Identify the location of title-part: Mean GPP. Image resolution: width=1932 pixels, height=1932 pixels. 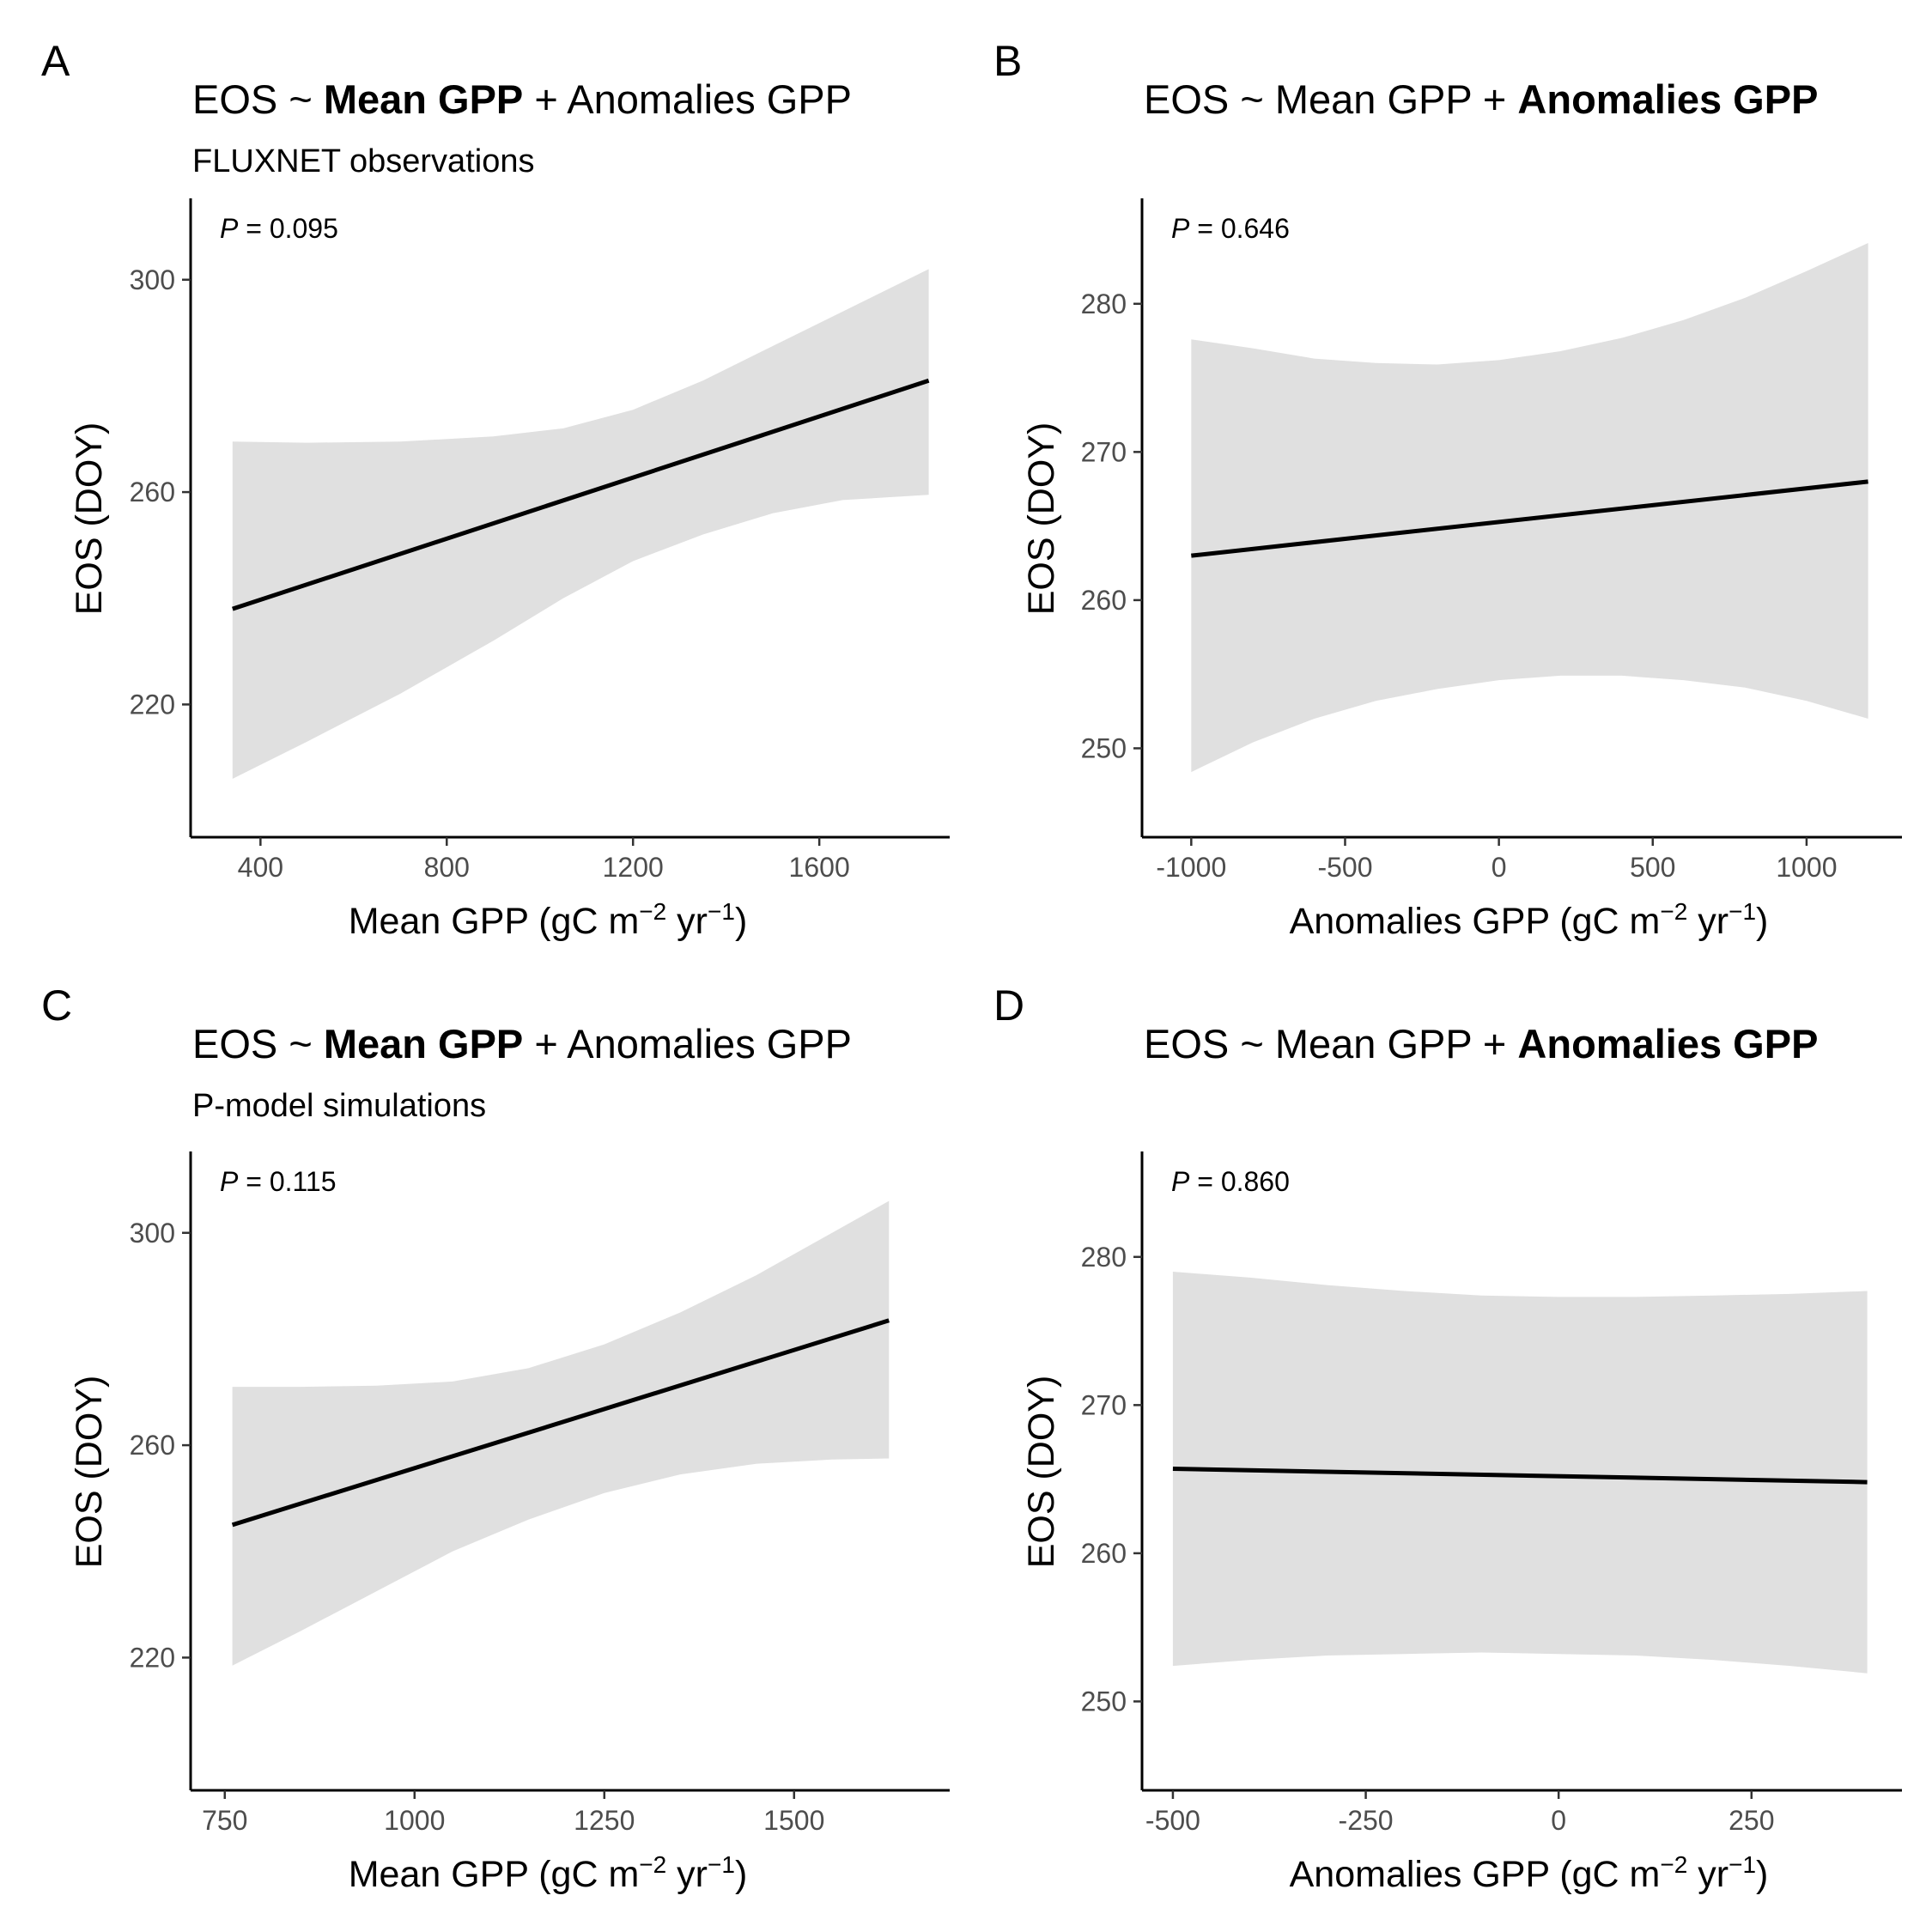
(423, 99).